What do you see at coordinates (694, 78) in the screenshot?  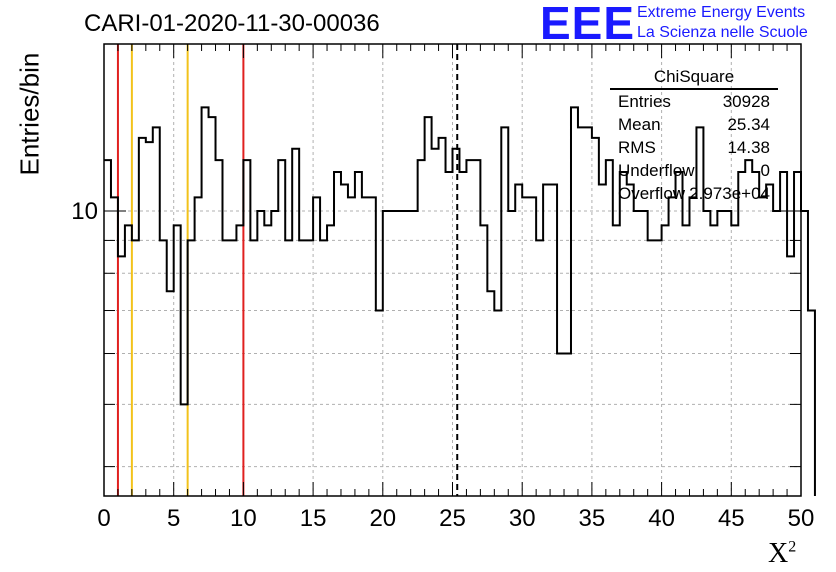 I see `stats-title: ChiSquare` at bounding box center [694, 78].